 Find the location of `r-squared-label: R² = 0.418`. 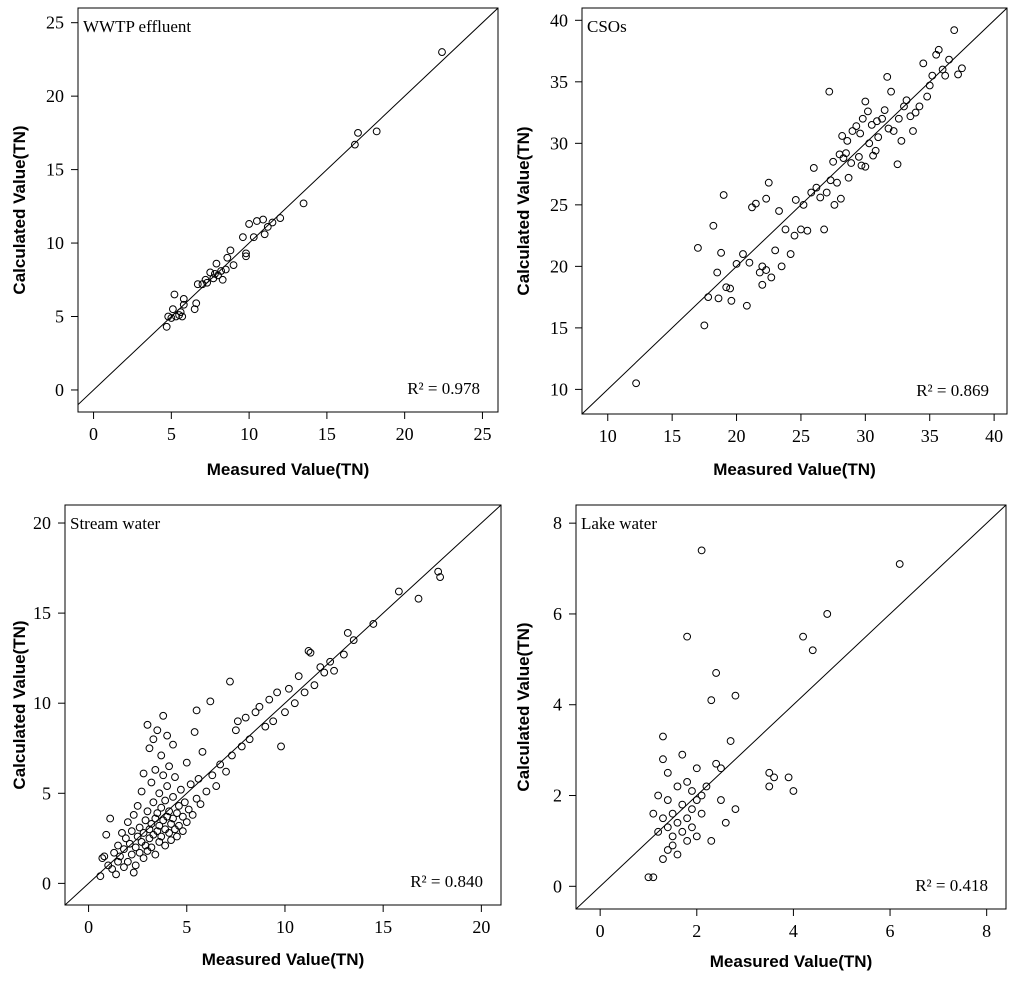

r-squared-label: R² = 0.418 is located at coordinates (951, 885).